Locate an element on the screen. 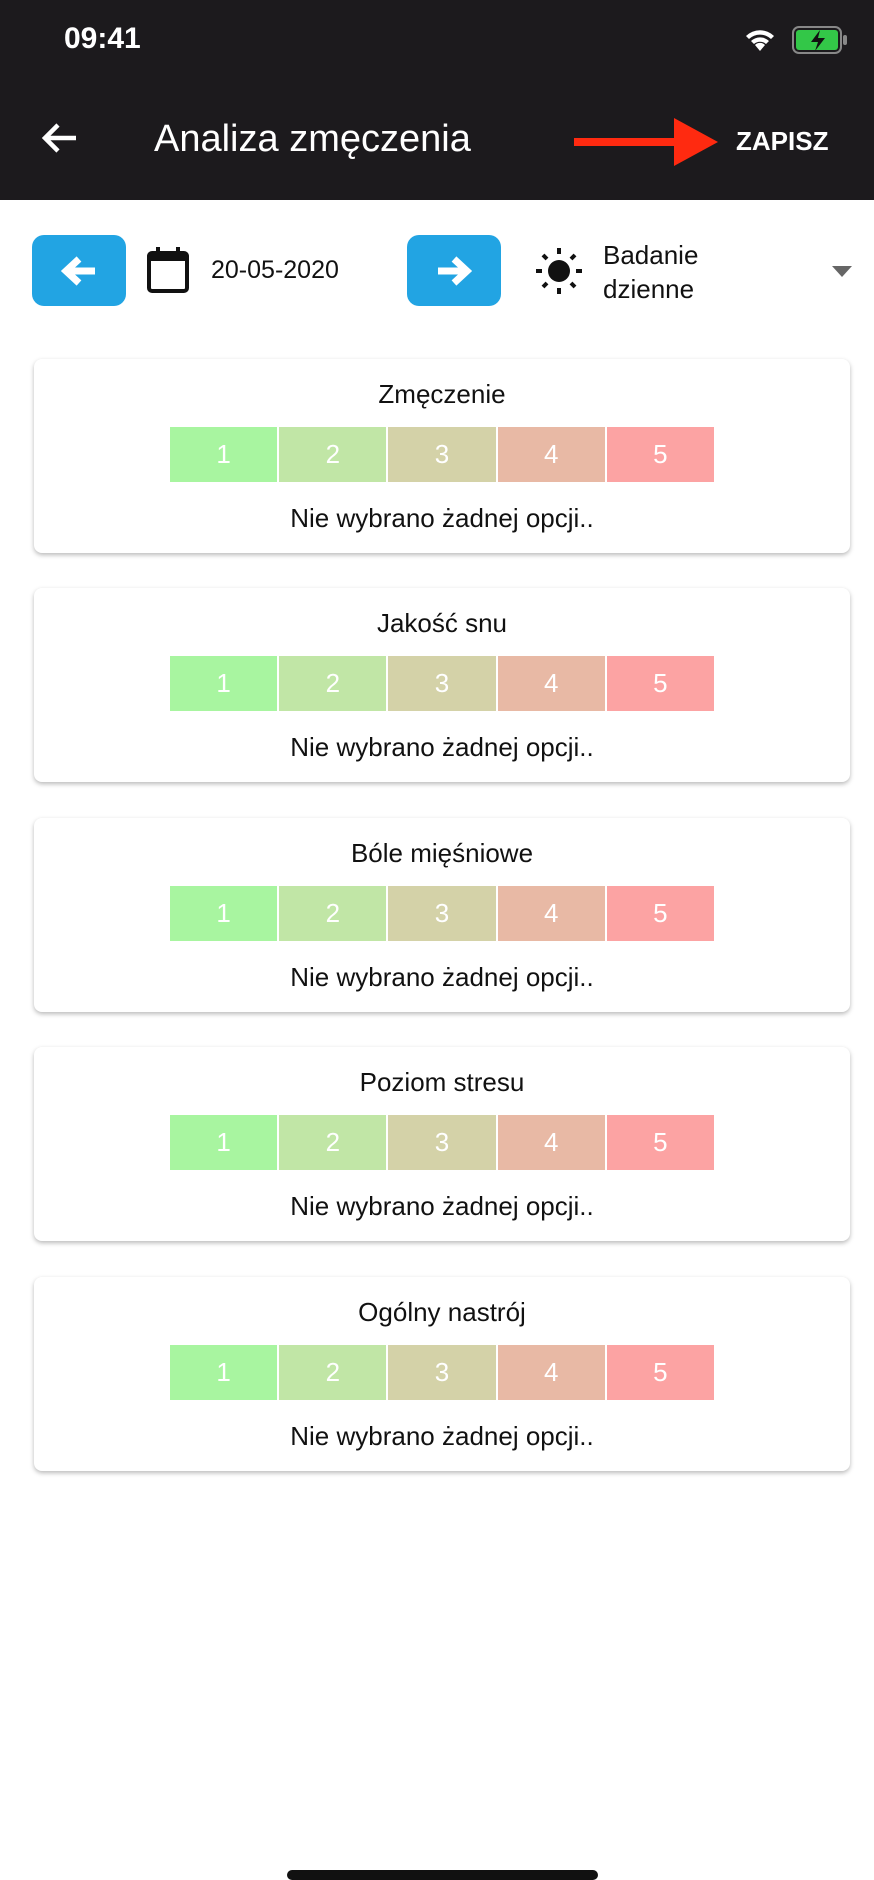  previous-day-button is located at coordinates (79, 270).